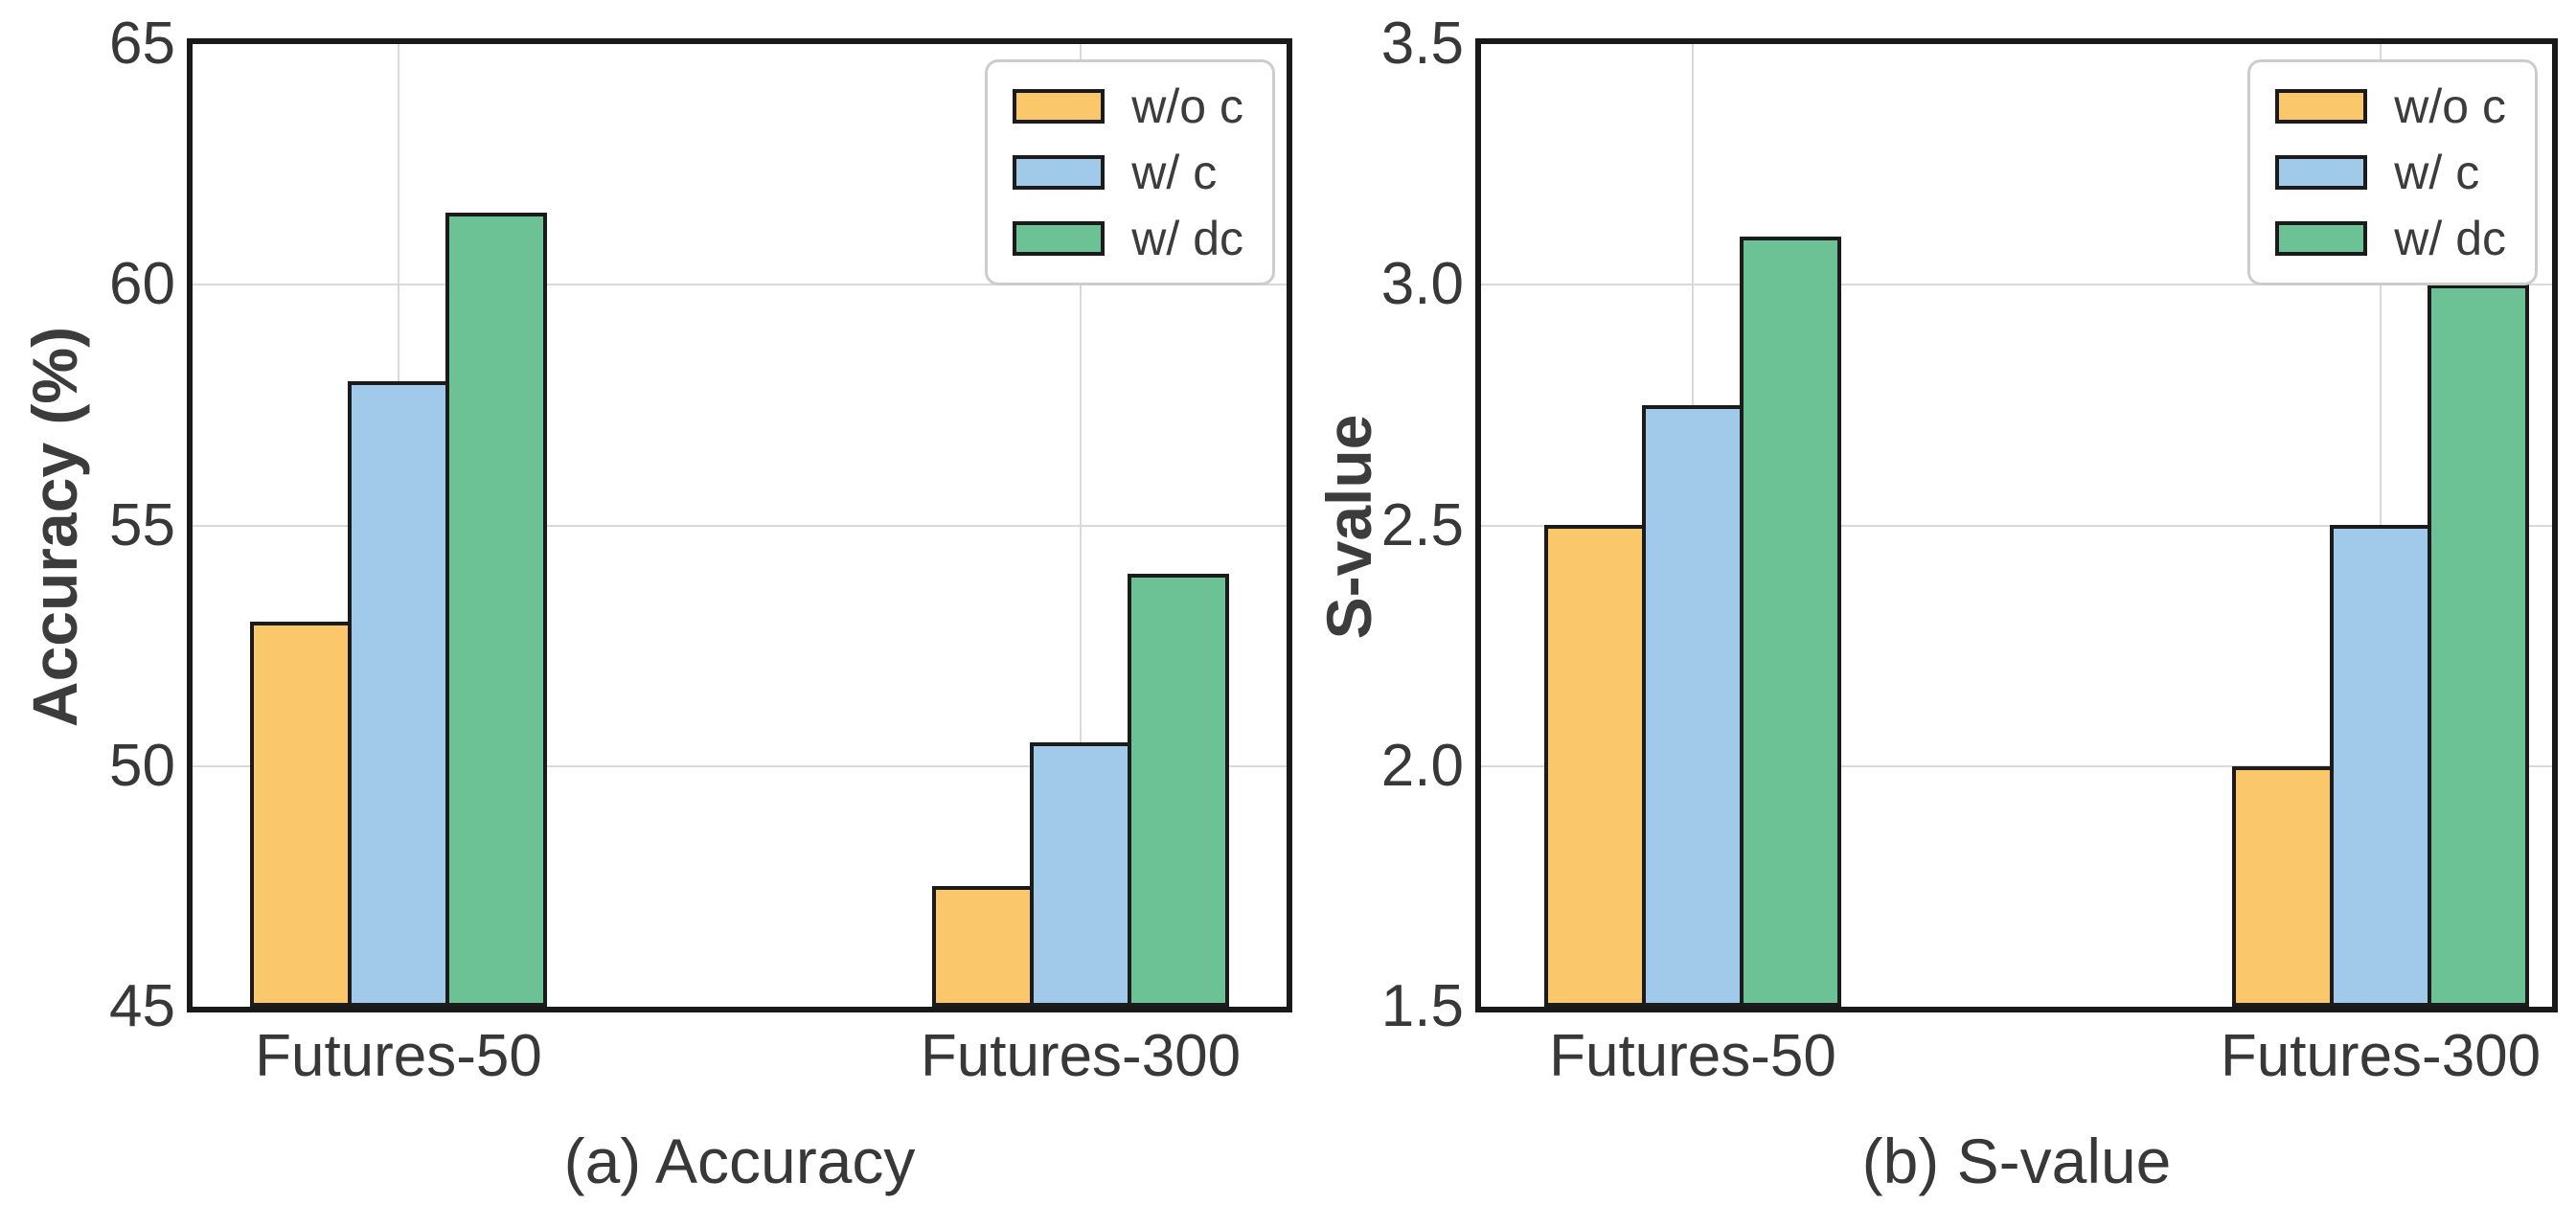 This screenshot has width=2576, height=1205. What do you see at coordinates (54, 527) in the screenshot?
I see `y-axis-label: Accuracy (%)` at bounding box center [54, 527].